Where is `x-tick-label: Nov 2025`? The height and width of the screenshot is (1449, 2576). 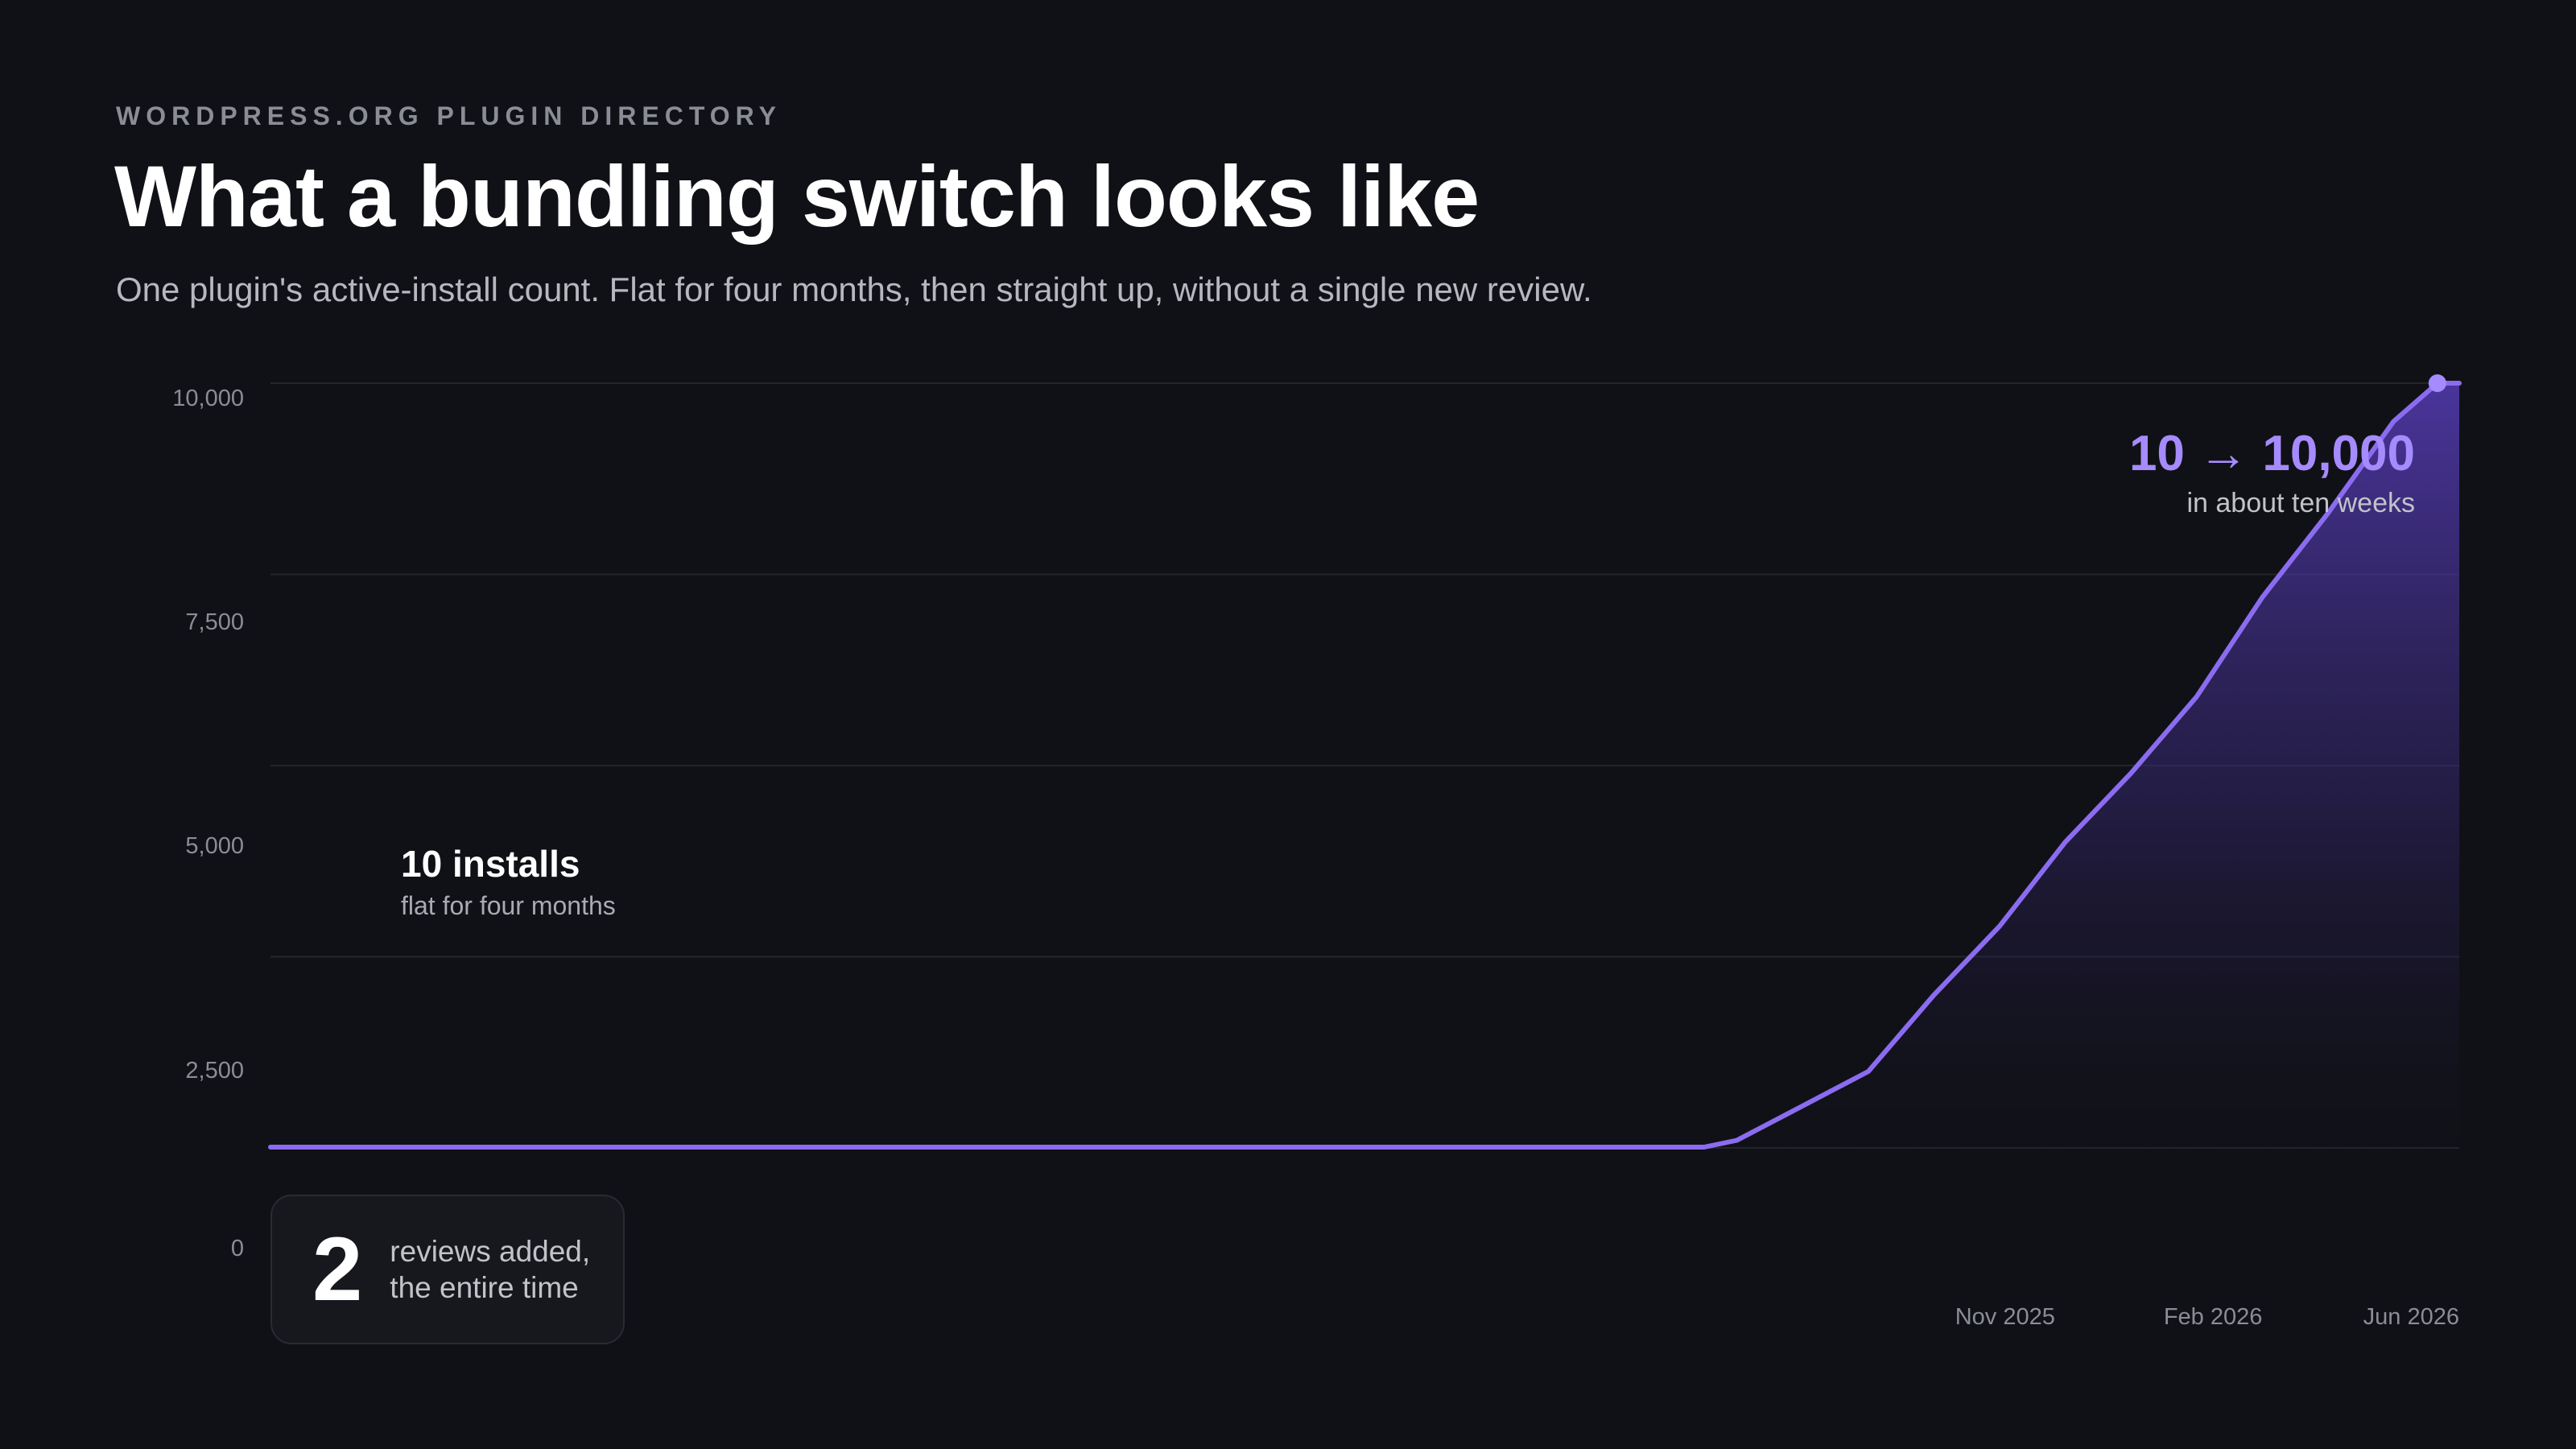
x-tick-label: Nov 2025 is located at coordinates (2005, 1317).